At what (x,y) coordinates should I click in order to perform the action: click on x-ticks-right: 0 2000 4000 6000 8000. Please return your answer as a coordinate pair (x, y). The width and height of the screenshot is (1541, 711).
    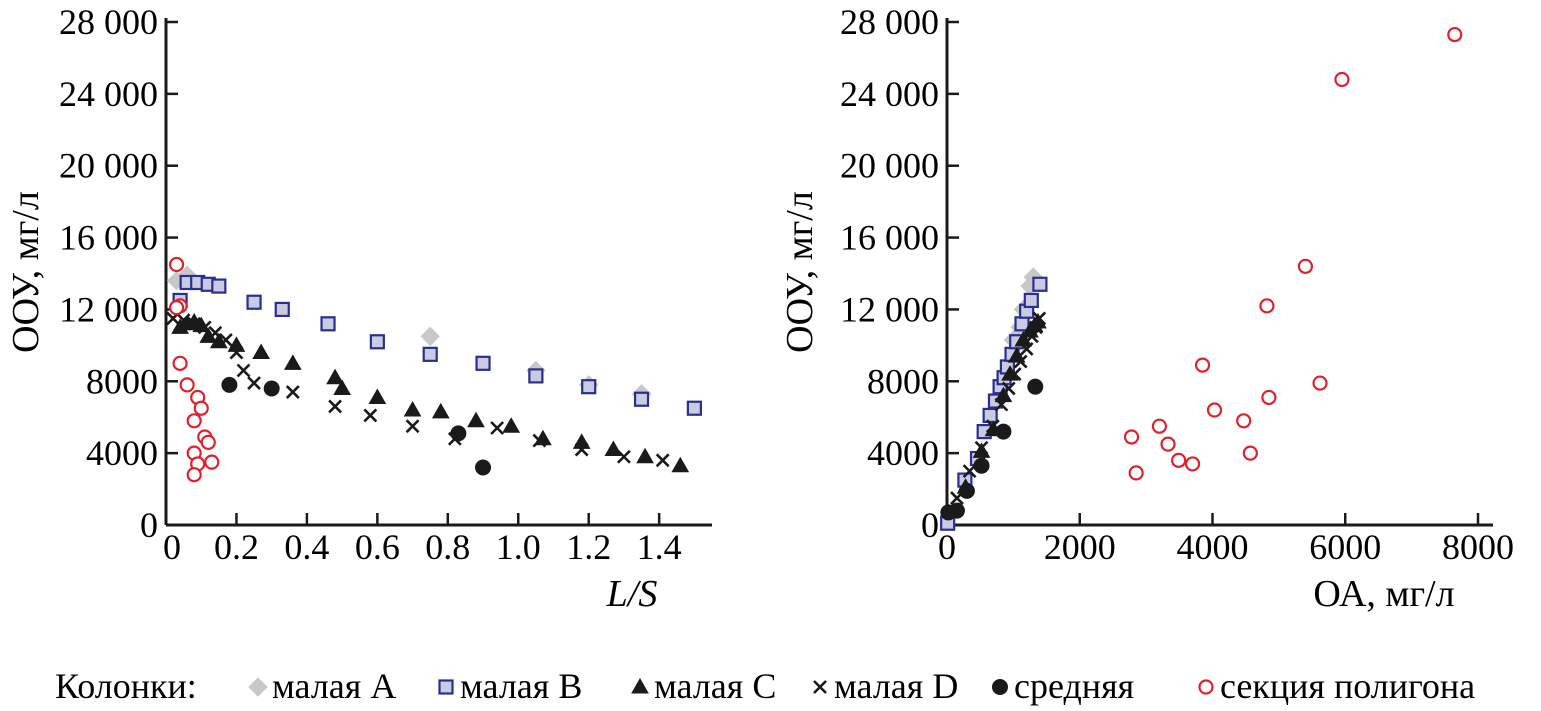
    Looking at the image, I should click on (1226, 540).